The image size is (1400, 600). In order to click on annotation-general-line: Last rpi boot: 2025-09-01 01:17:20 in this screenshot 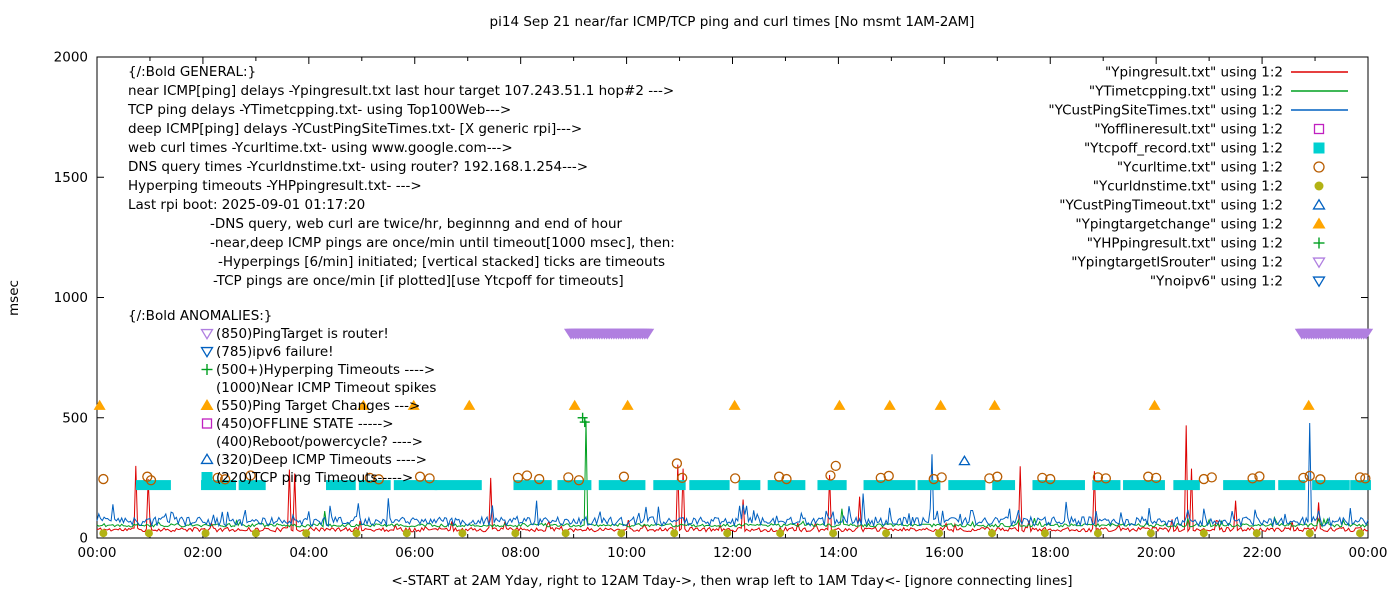, I will do `click(246, 205)`.